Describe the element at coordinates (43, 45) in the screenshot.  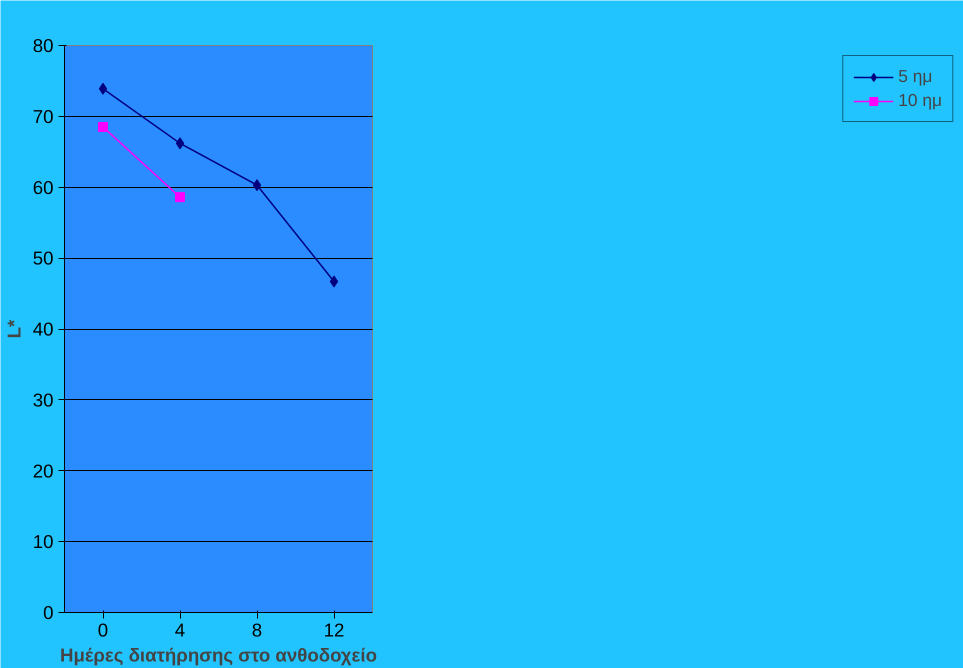
I see `y-tick-label: 80` at that location.